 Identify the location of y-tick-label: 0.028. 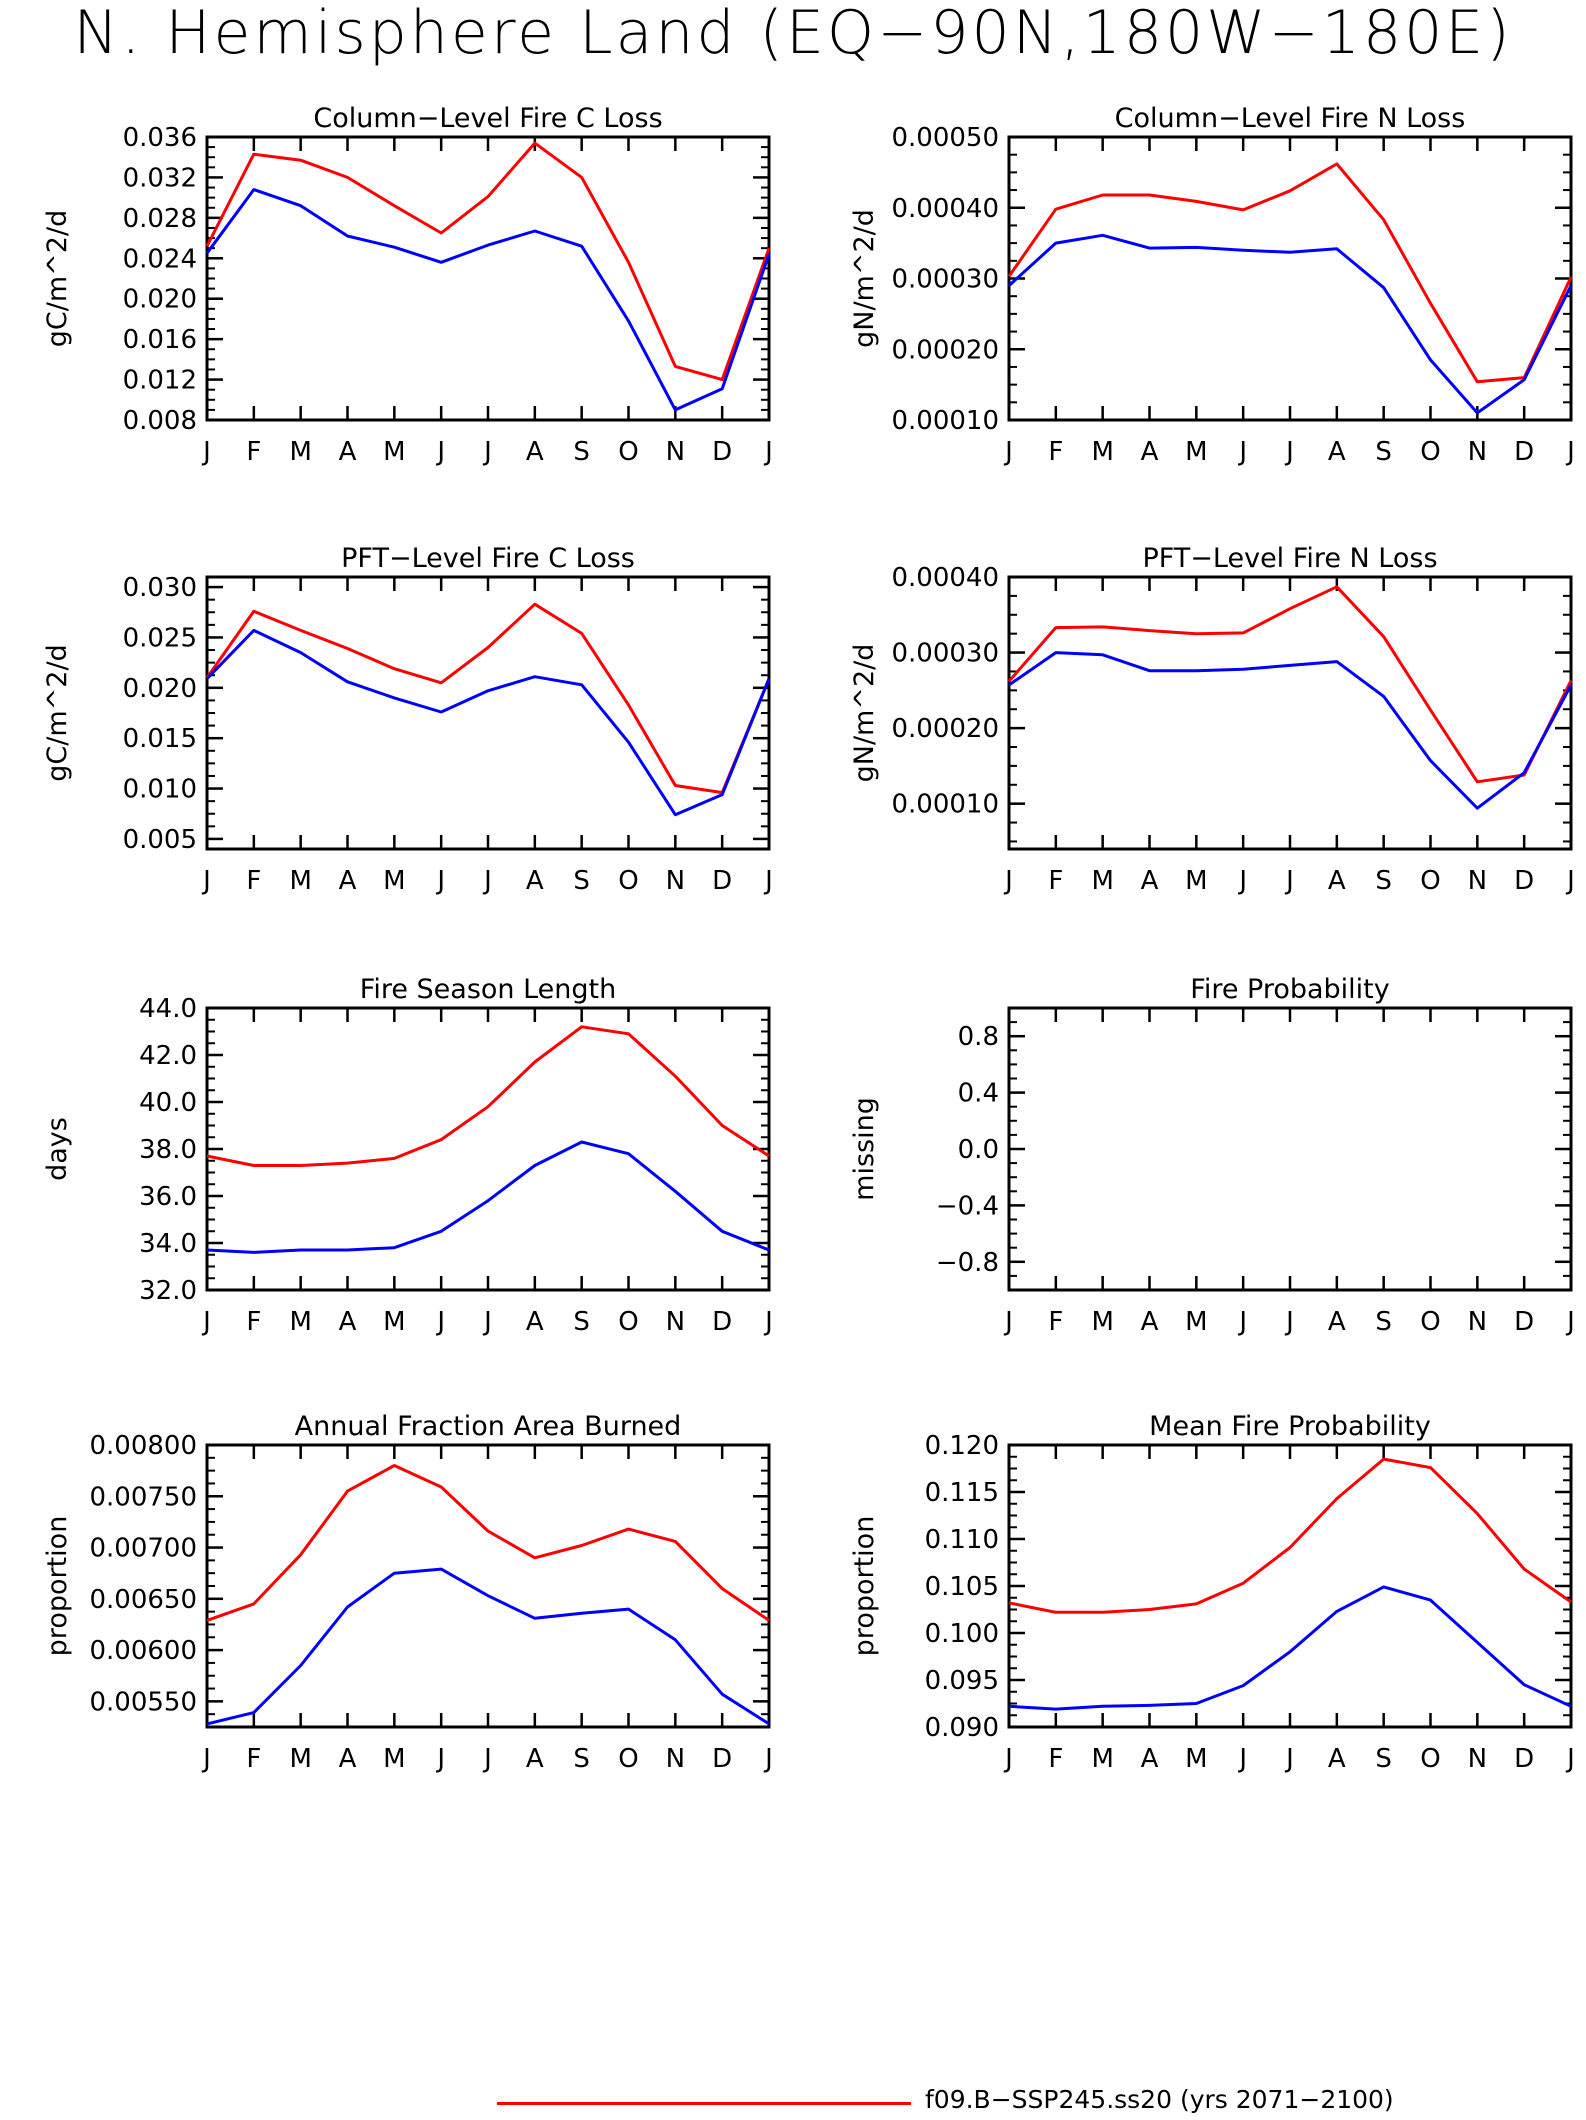
(160, 219).